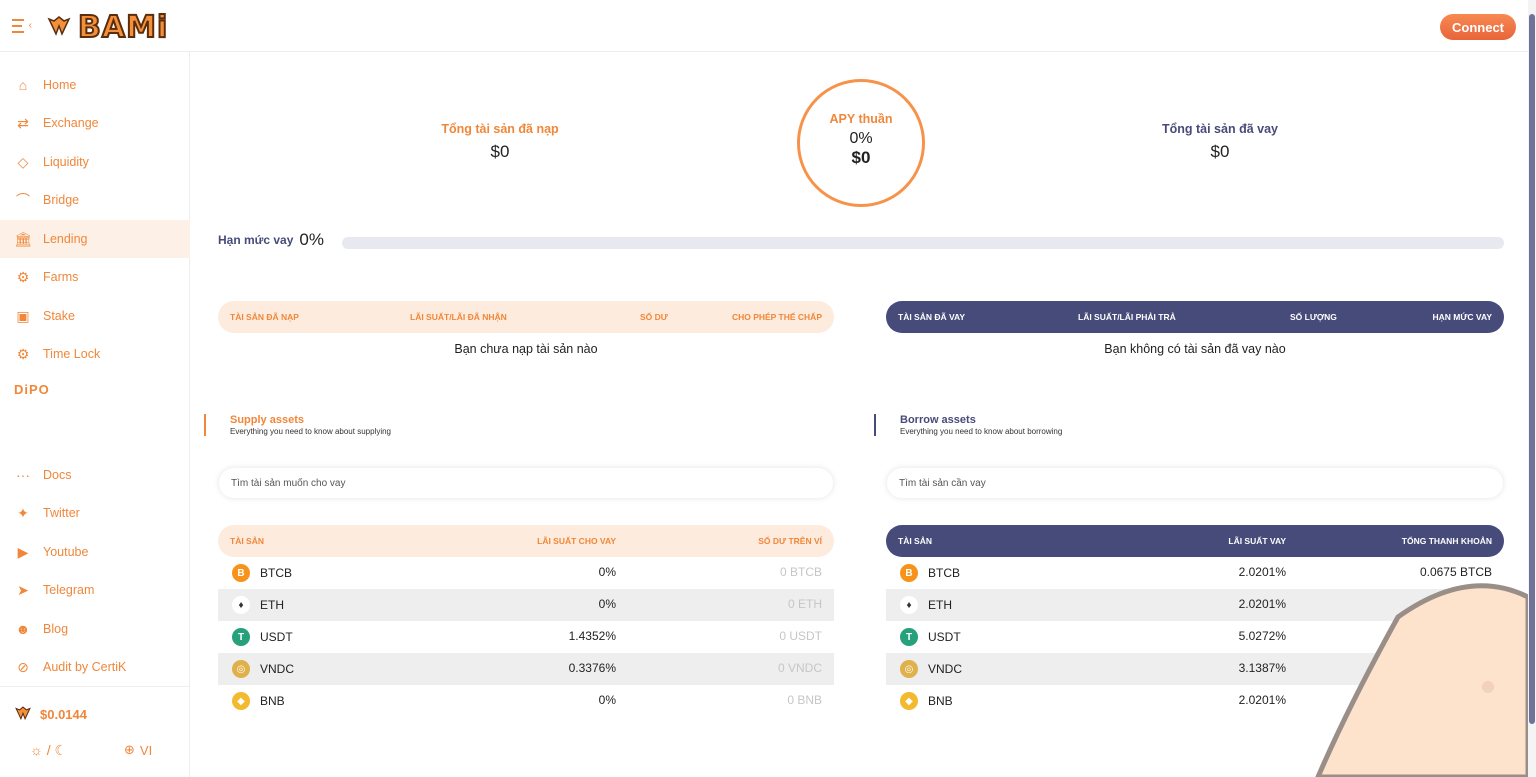 The image size is (1536, 777). What do you see at coordinates (95, 85) in the screenshot?
I see `sidebar-item-home: ⌂ Home` at bounding box center [95, 85].